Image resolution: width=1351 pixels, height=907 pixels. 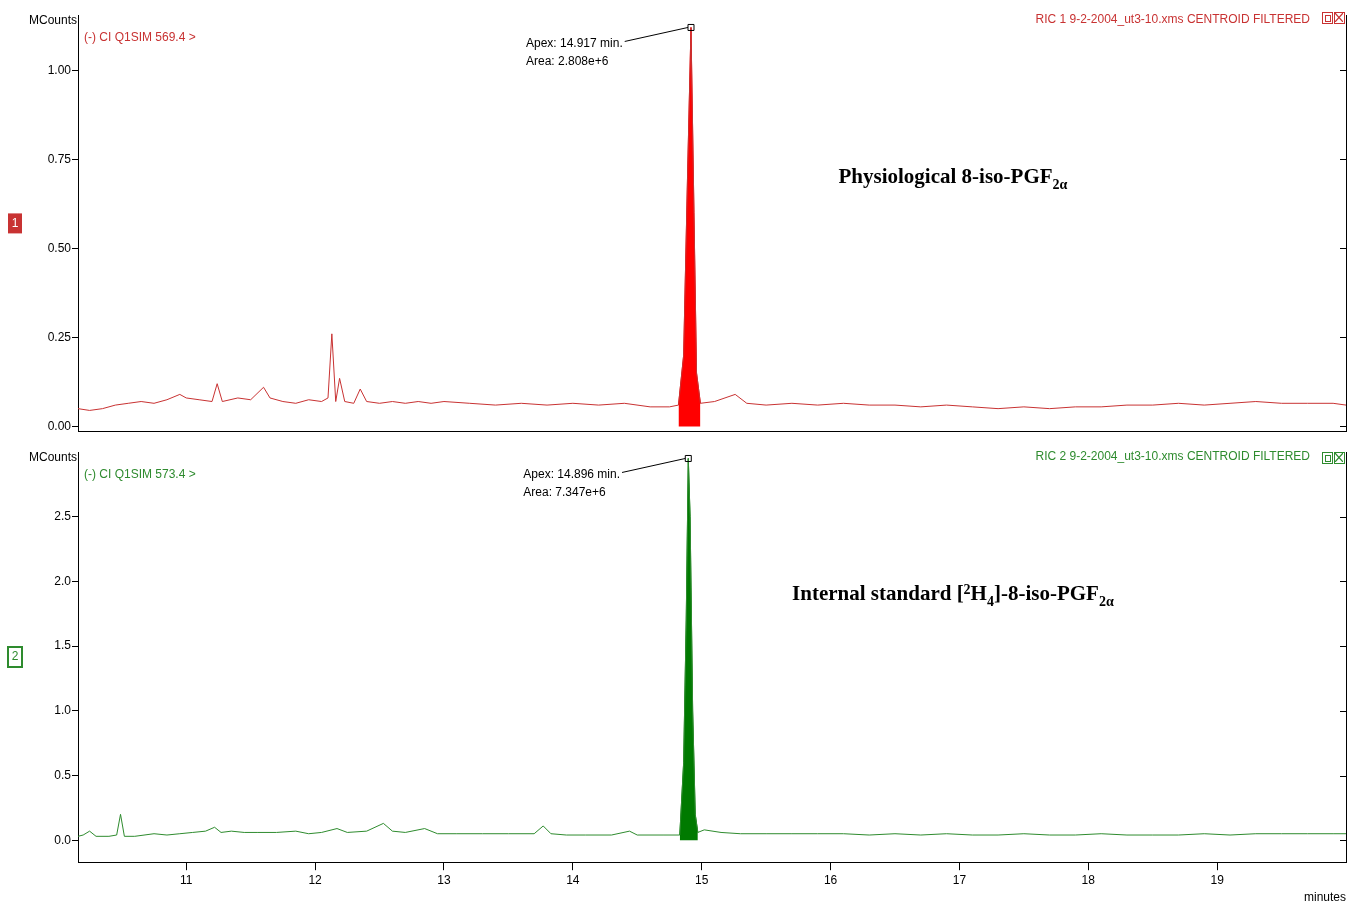 What do you see at coordinates (63, 774) in the screenshot?
I see `y-tick-label: 0.5` at bounding box center [63, 774].